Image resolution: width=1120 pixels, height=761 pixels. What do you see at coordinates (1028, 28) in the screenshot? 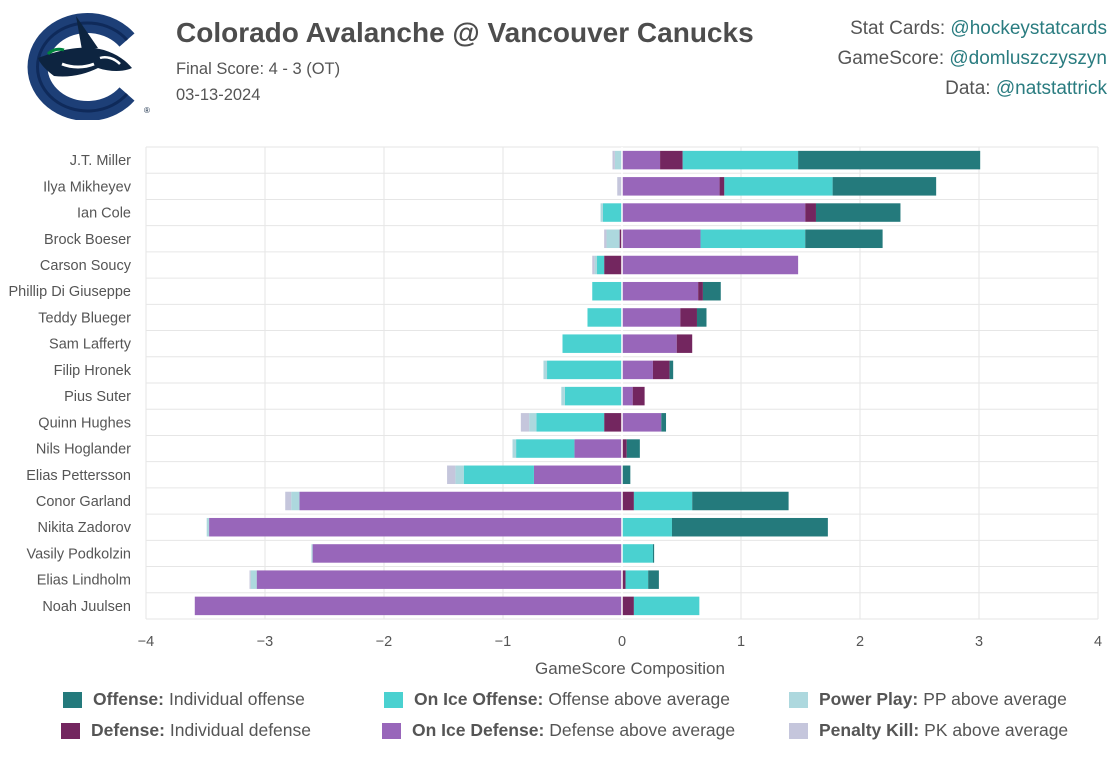
I see `credit-handle-link: @hockeystatcards` at bounding box center [1028, 28].